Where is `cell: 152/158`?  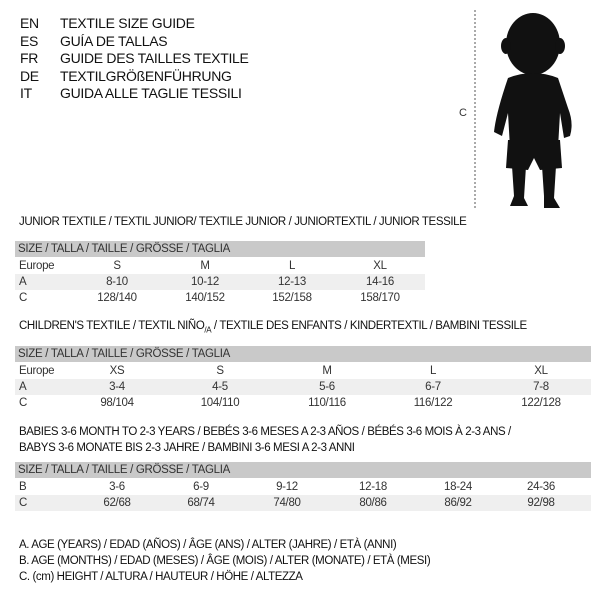
cell: 152/158 is located at coordinates (292, 298).